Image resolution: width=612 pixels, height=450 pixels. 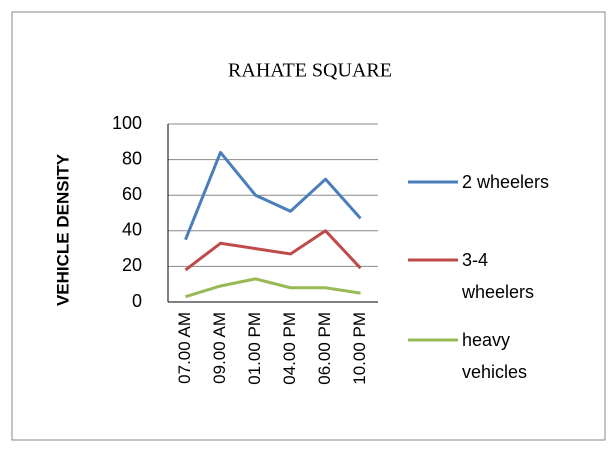 What do you see at coordinates (184, 348) in the screenshot?
I see `x-tick-label: 07.00 AM` at bounding box center [184, 348].